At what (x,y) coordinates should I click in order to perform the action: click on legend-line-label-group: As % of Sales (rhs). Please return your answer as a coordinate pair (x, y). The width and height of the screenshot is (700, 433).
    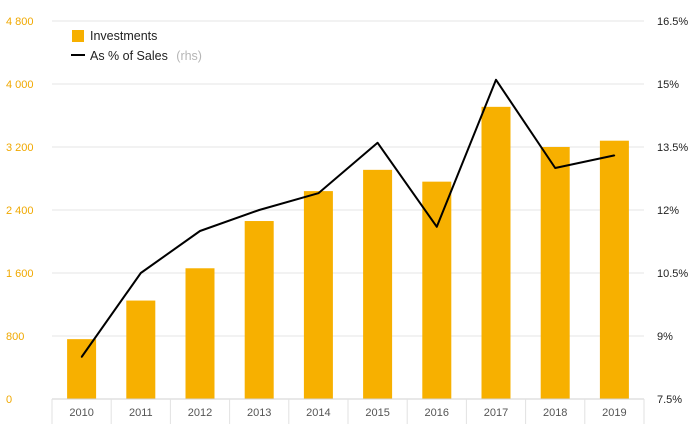
    Looking at the image, I should click on (146, 55).